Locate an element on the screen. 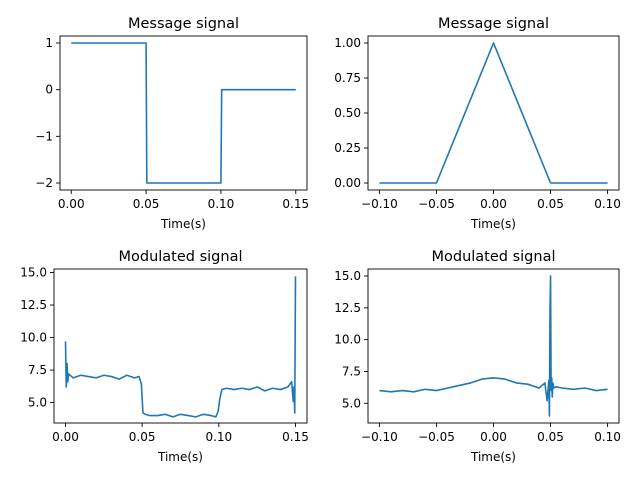  y-tick-label: 0 is located at coordinates (49, 90).